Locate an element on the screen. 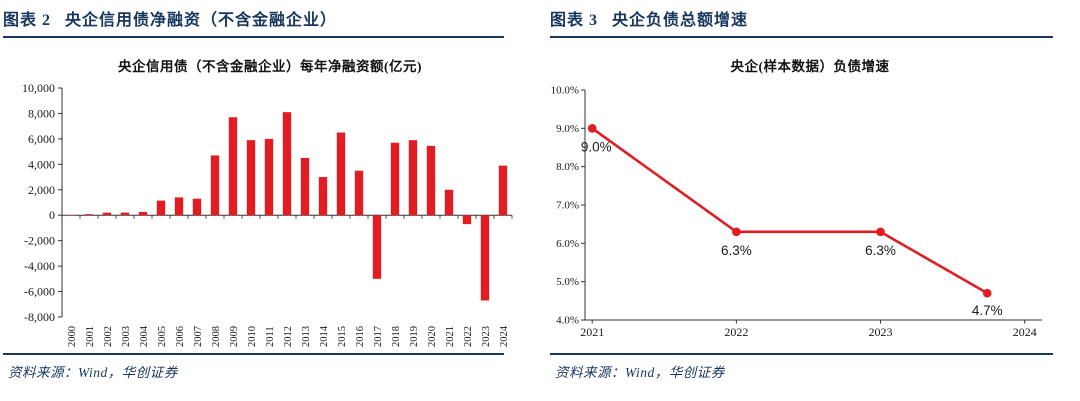  figure-3-footer-rule is located at coordinates (801, 354).